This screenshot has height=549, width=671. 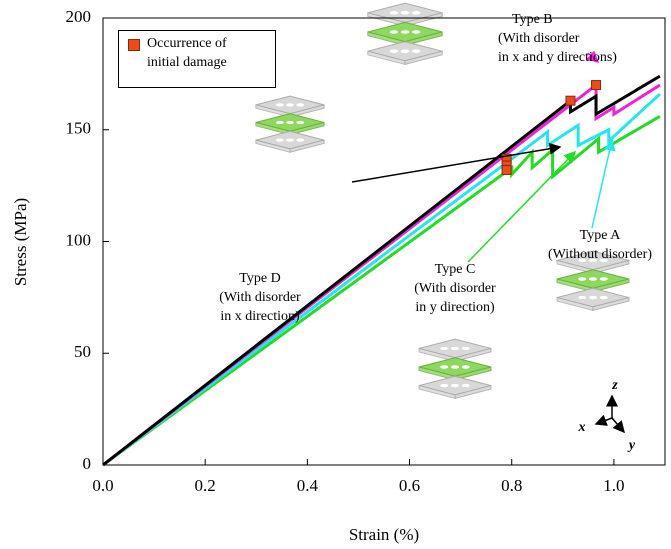 I want to click on y-tick-label: 50, so click(x=82, y=351).